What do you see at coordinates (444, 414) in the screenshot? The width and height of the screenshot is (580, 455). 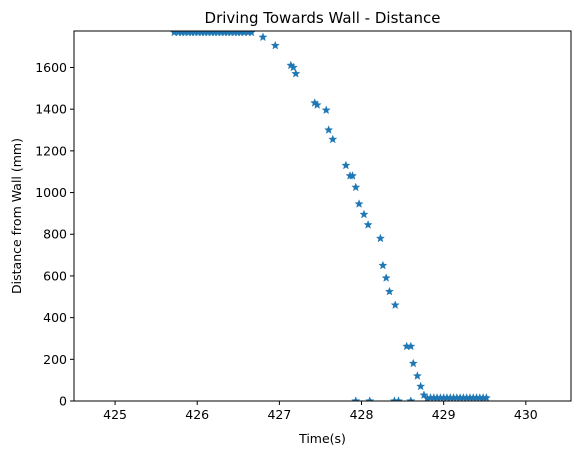 I see `x-tick-label: 429` at bounding box center [444, 414].